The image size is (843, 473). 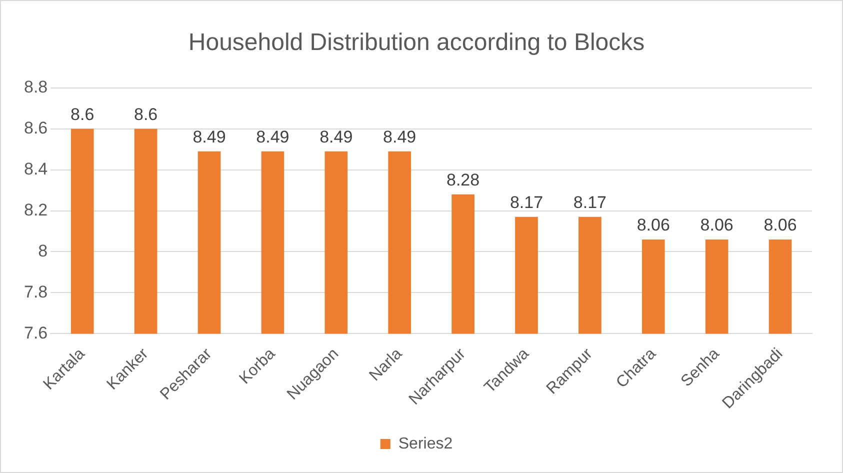 I want to click on y-tick-label: 8, so click(x=43, y=250).